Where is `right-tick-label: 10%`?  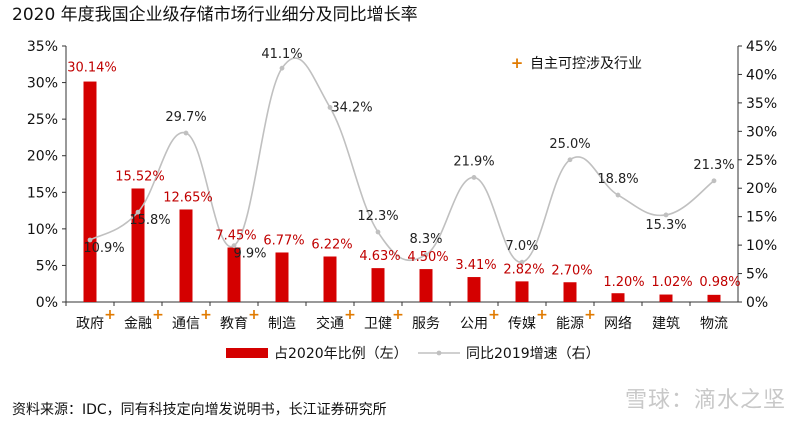
right-tick-label: 10% is located at coordinates (761, 246).